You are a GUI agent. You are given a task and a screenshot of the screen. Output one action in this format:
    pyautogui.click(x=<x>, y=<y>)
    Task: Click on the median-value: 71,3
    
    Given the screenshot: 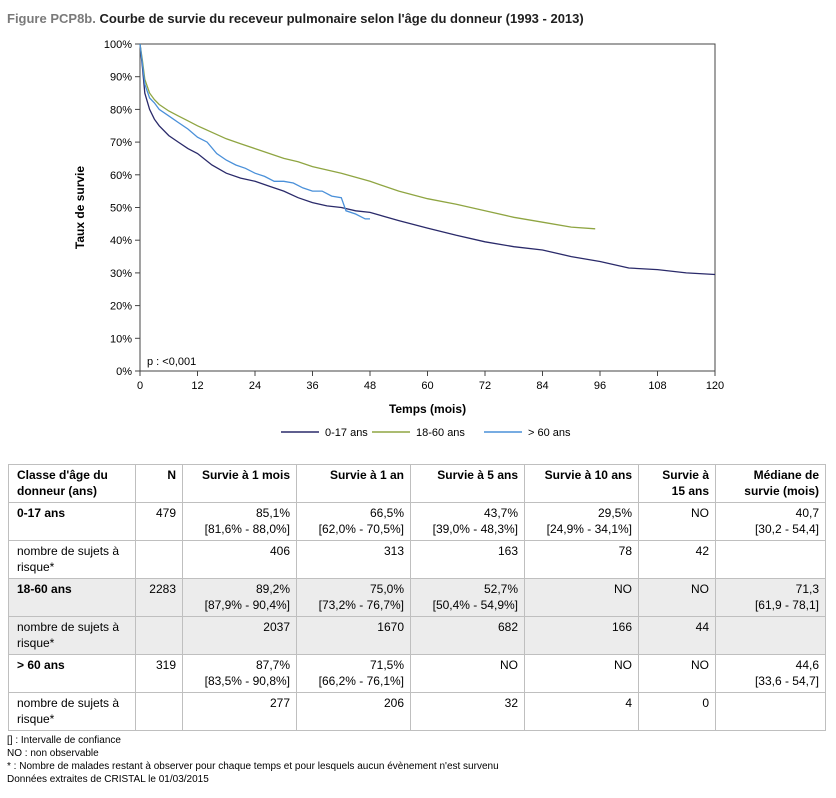 What is the action you would take?
    pyautogui.click(x=807, y=589)
    